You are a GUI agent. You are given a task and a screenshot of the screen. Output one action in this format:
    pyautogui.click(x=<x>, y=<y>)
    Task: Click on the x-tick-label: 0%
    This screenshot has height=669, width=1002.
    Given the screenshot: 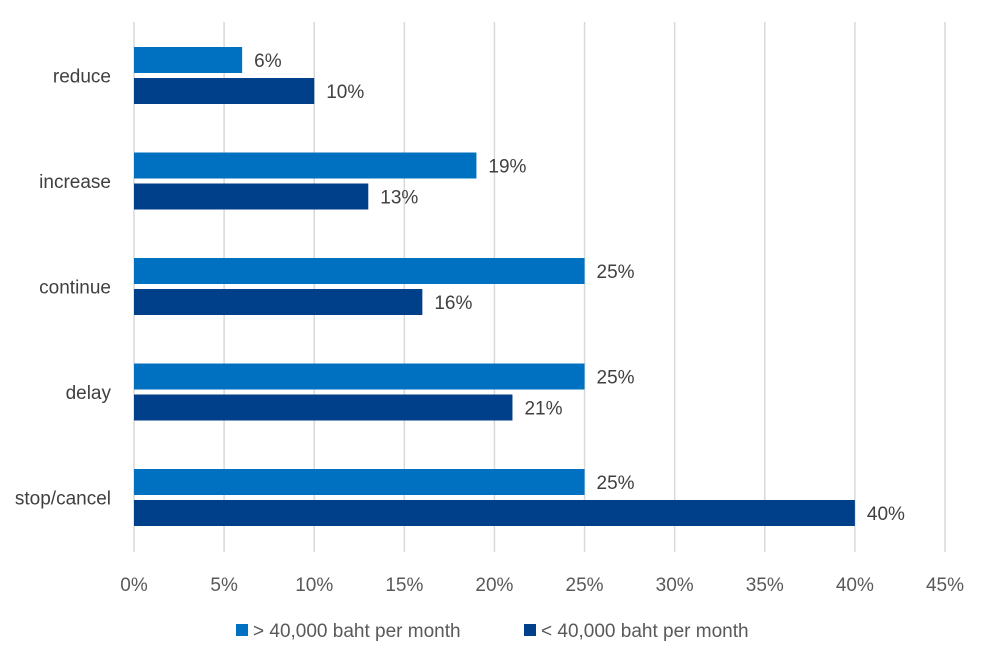 What is the action you would take?
    pyautogui.click(x=134, y=585)
    